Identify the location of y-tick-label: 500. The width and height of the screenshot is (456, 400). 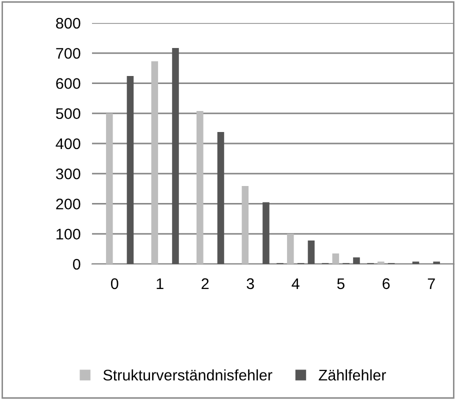
(68, 114).